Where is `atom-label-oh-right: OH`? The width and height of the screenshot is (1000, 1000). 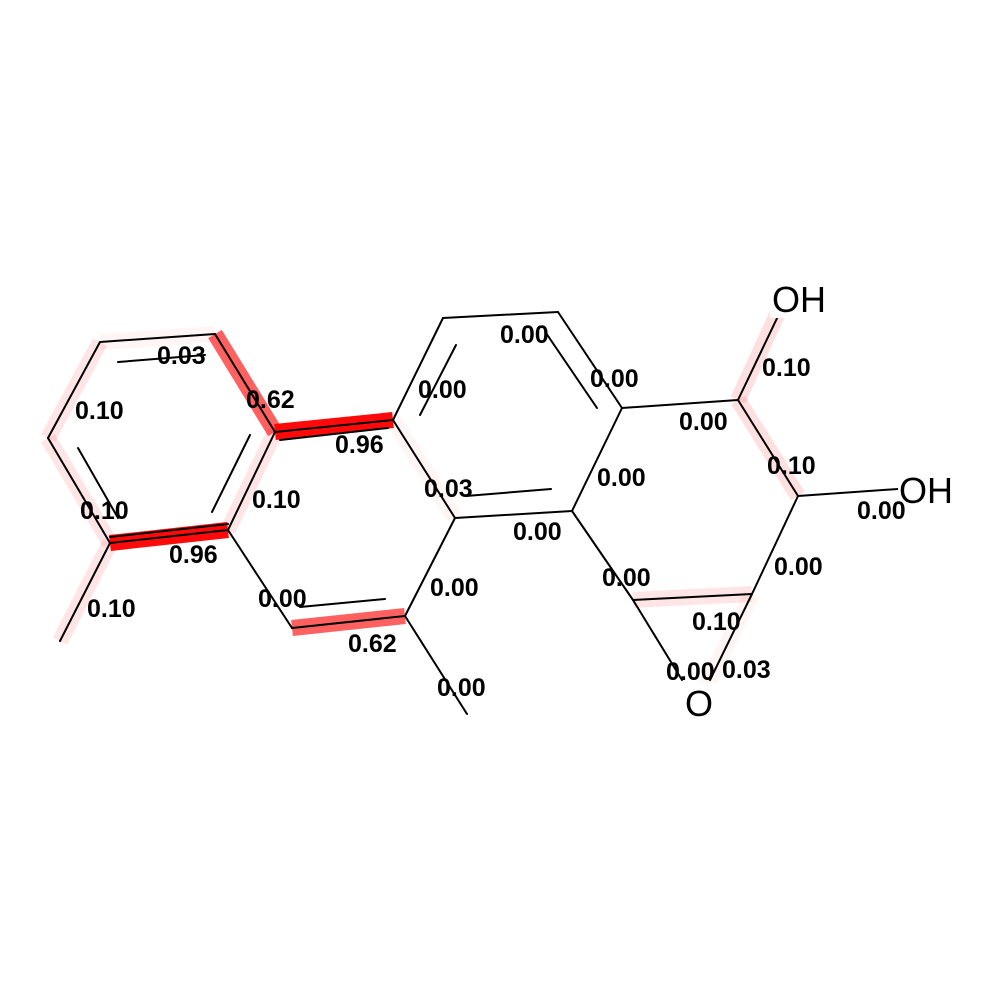 atom-label-oh-right: OH is located at coordinates (926, 490).